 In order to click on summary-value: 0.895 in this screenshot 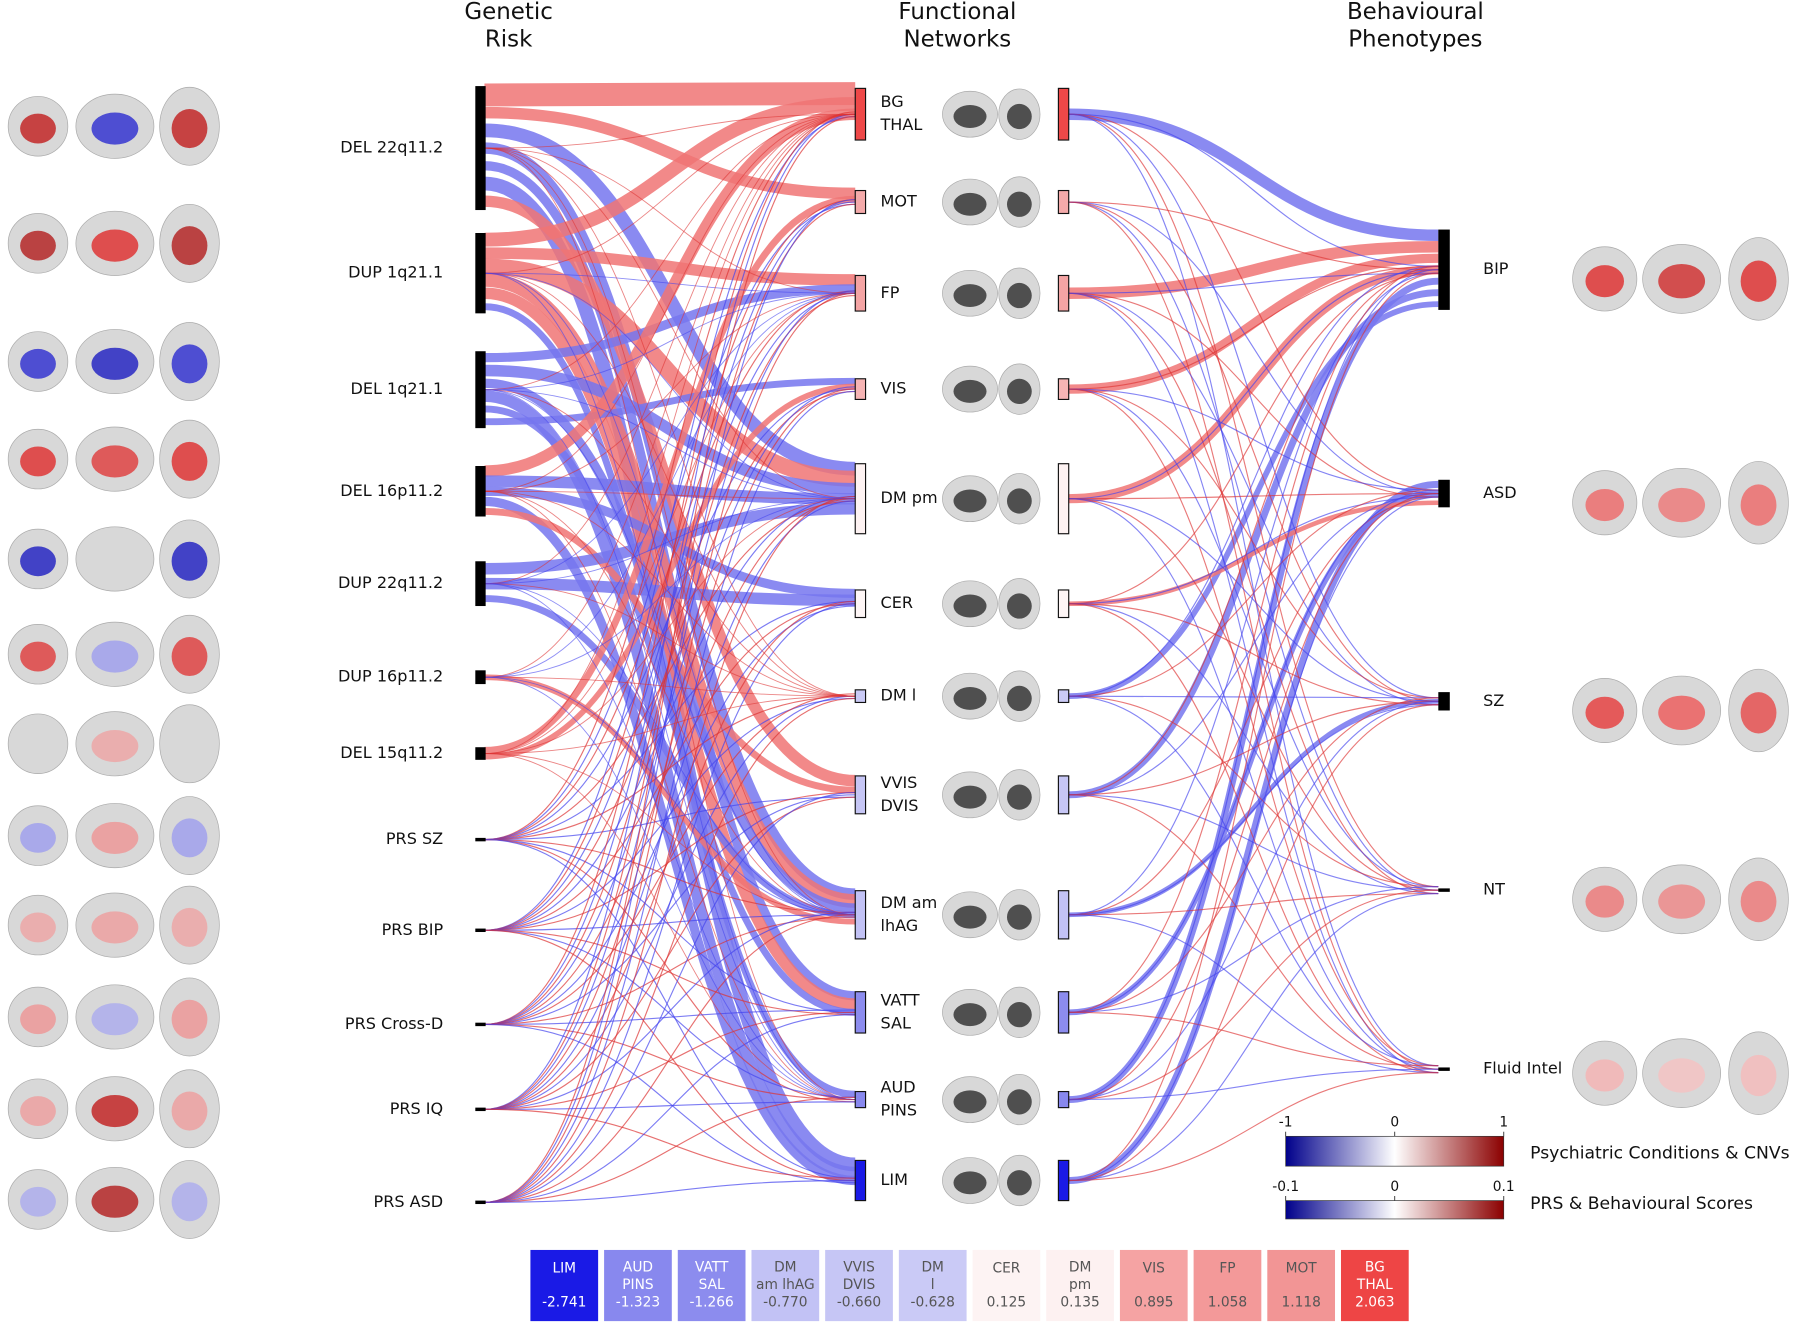, I will do `click(1153, 1303)`.